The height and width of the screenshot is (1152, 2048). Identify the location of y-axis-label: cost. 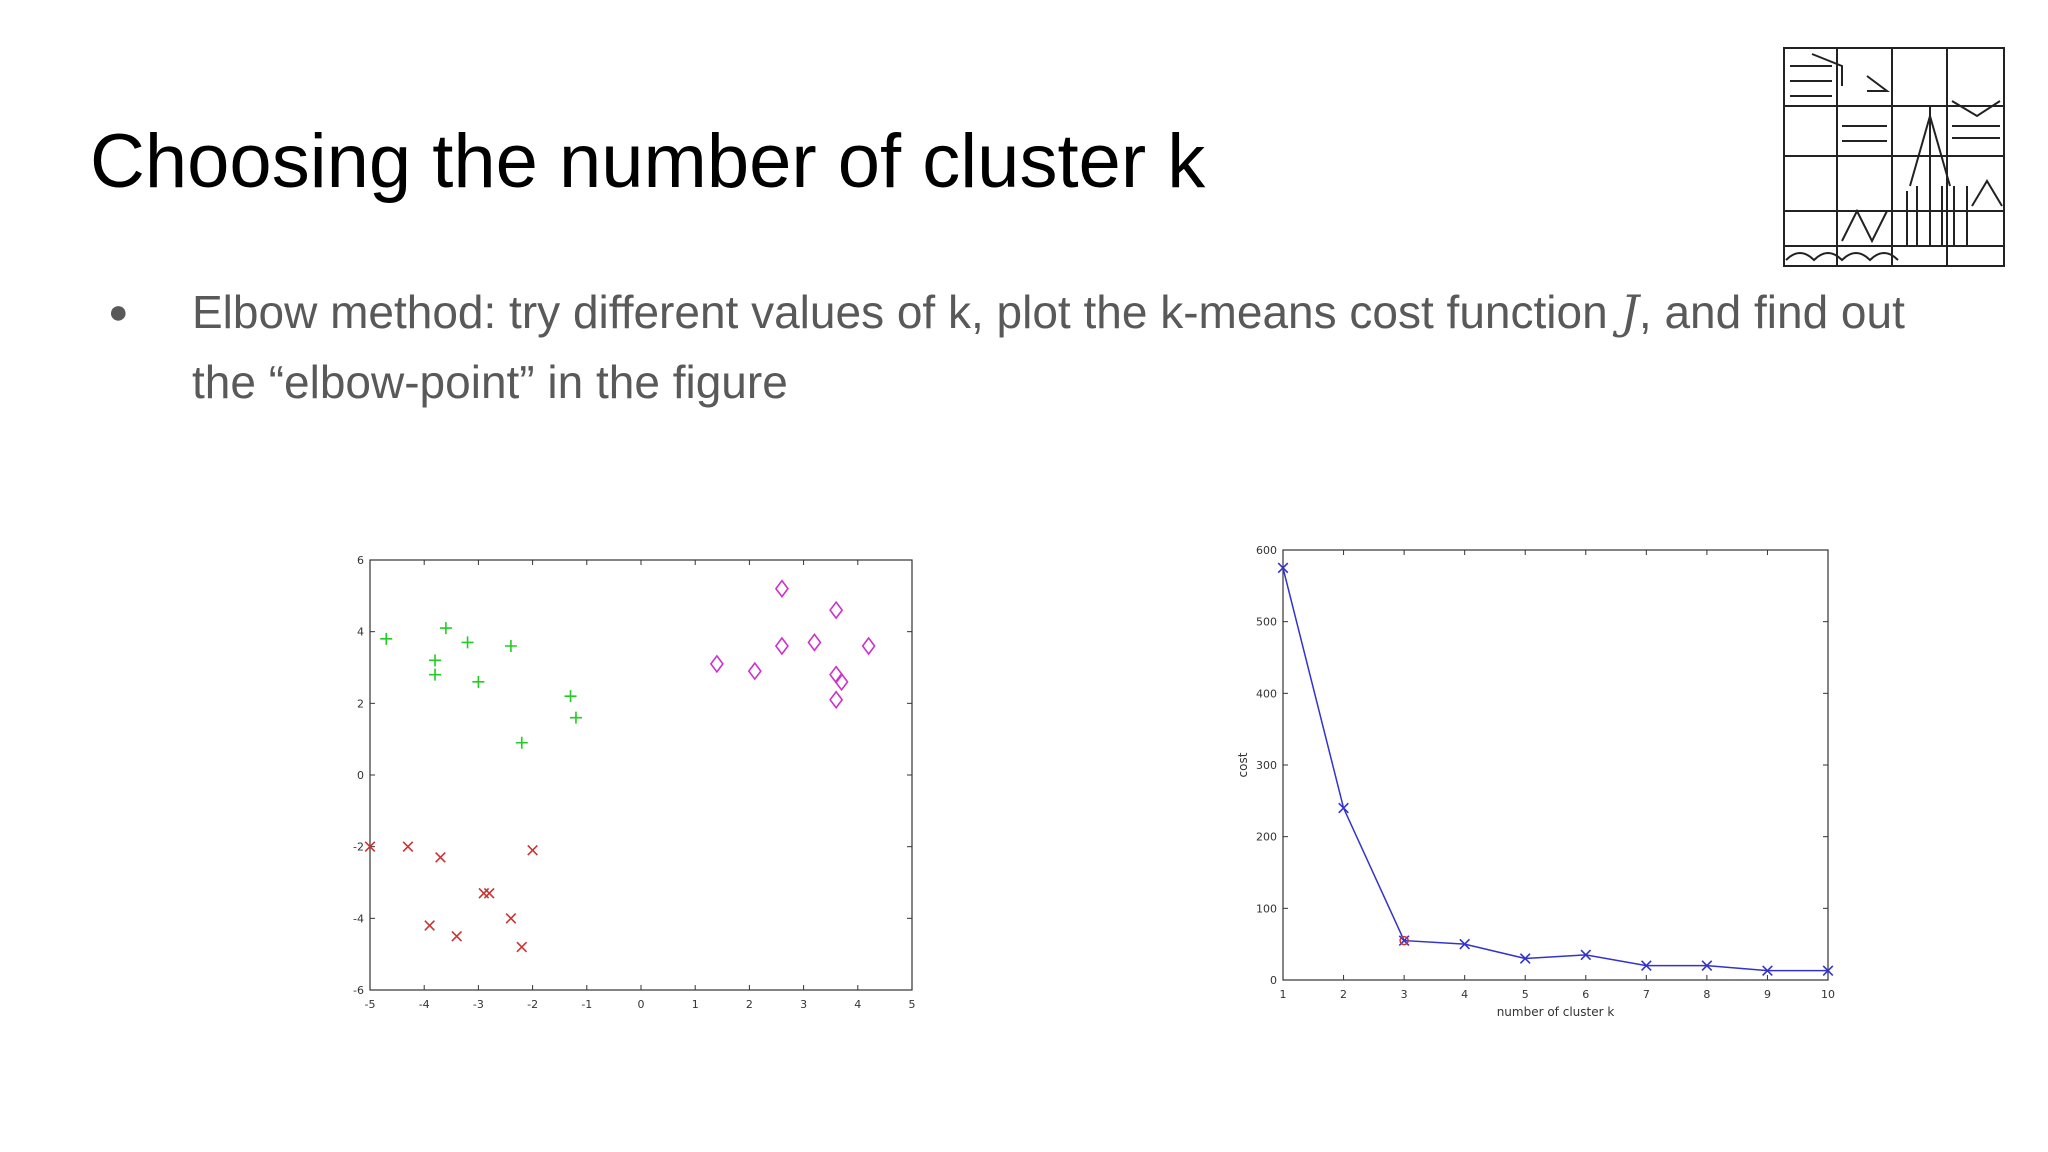
(1243, 764).